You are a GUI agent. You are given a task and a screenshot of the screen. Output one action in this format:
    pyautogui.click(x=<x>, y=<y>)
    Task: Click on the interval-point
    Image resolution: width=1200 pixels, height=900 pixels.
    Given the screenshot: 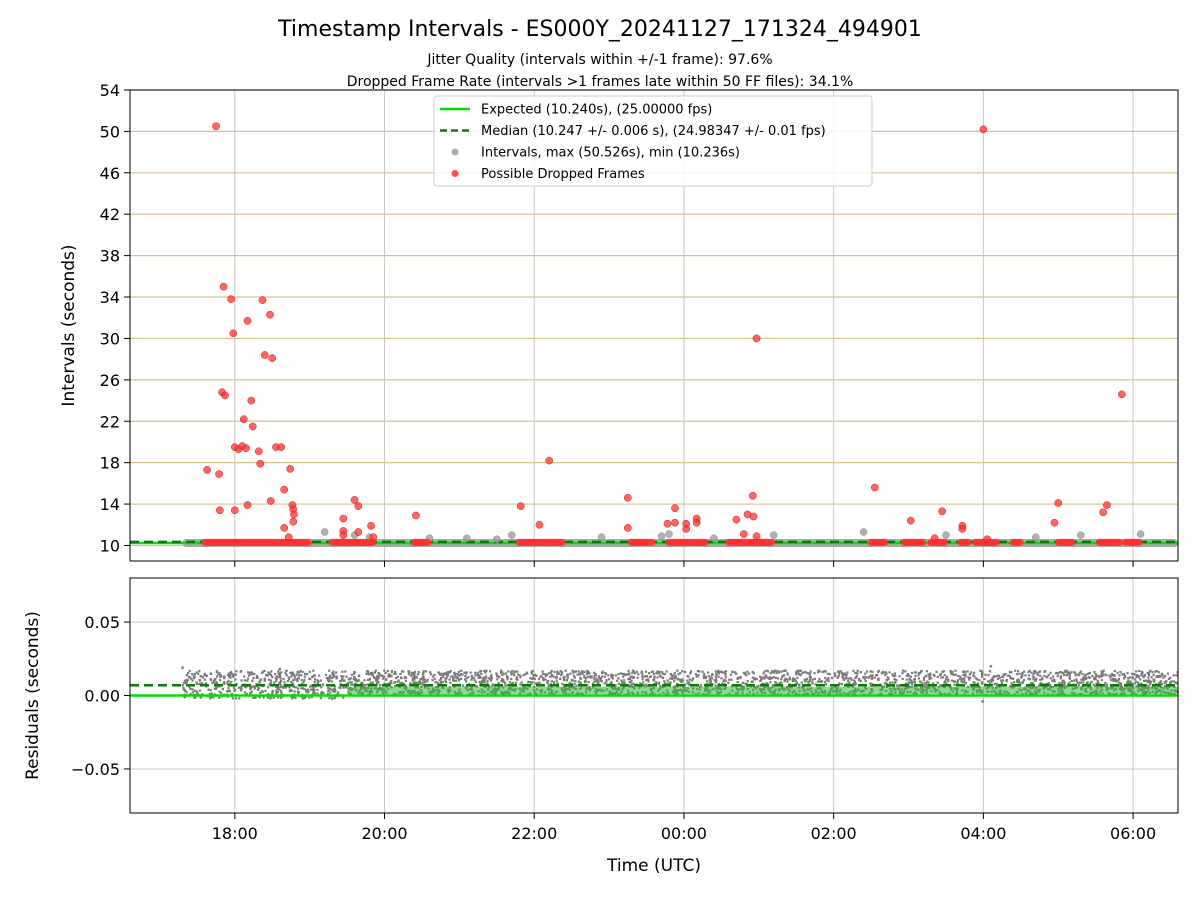 What is the action you would take?
    pyautogui.click(x=512, y=535)
    